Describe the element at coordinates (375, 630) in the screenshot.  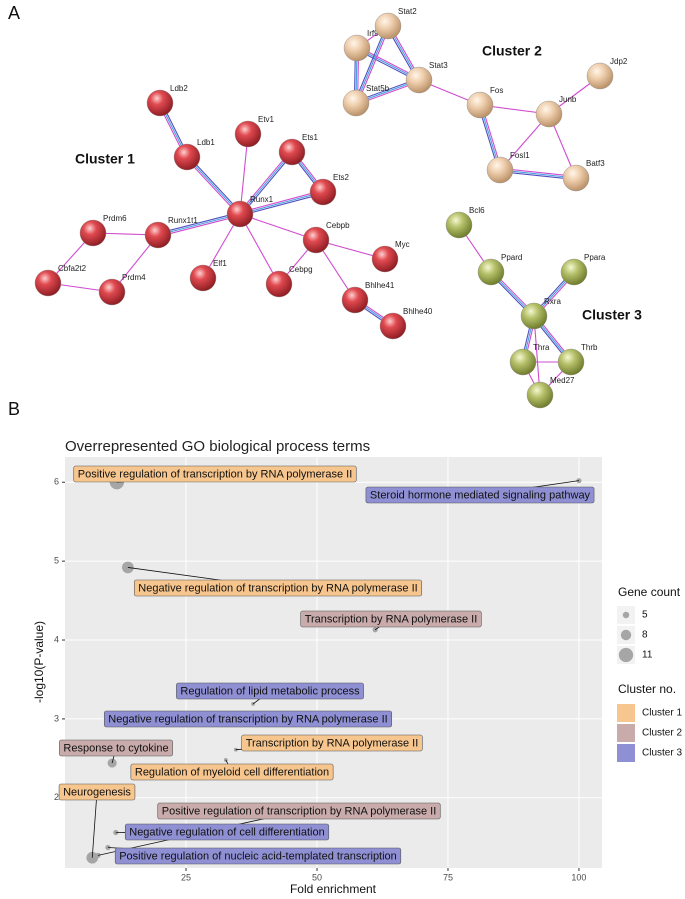
I see `data-point` at that location.